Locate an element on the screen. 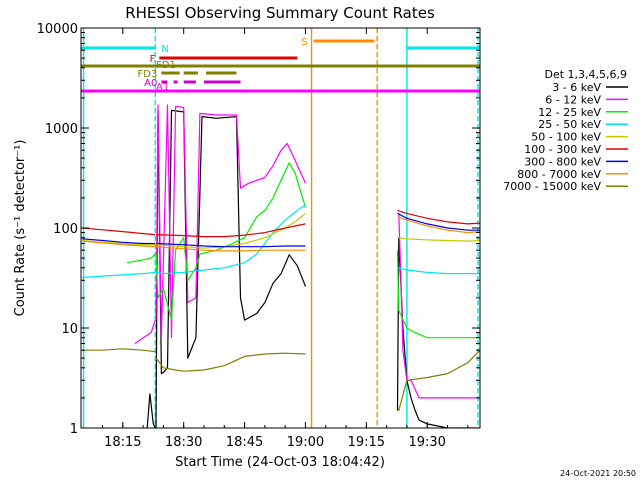 This screenshot has width=640, height=485. y-axis-label: Count Rate (s⁻¹ detector⁻¹) is located at coordinates (20, 228).